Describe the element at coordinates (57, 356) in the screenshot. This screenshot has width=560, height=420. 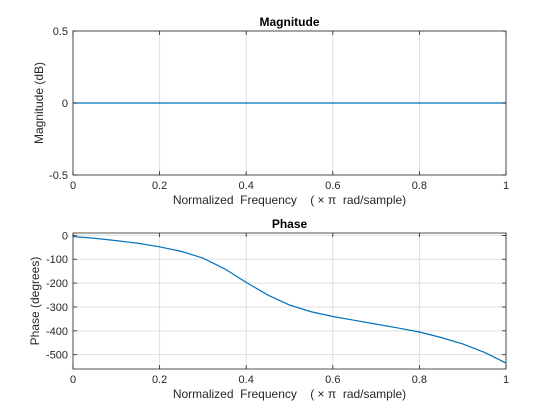
I see `y-tick-label: -500` at that location.